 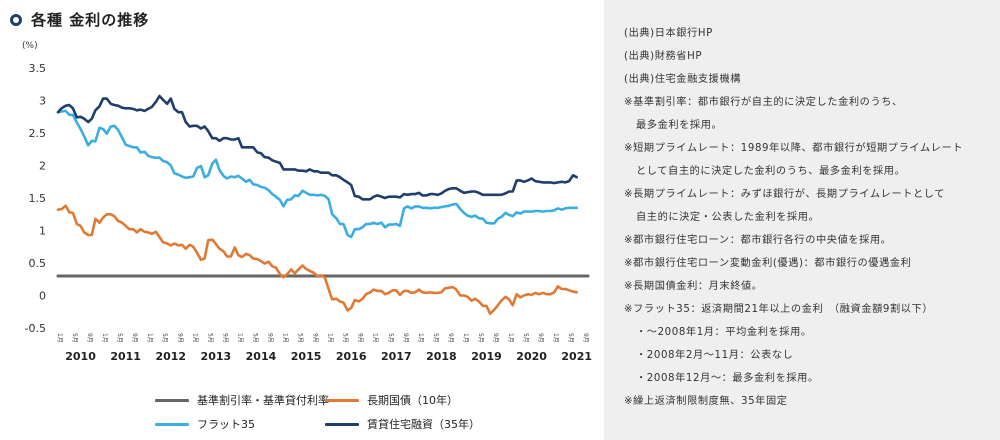 I want to click on y-tick-label: 0, so click(x=42, y=296).